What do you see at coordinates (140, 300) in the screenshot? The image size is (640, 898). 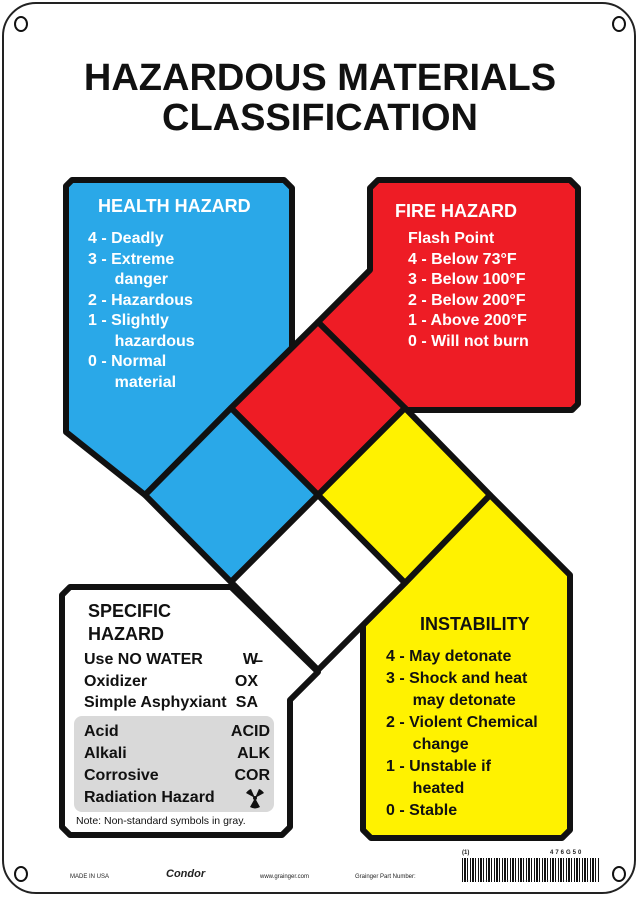 I see `list-item: 2 - Hazardous` at bounding box center [140, 300].